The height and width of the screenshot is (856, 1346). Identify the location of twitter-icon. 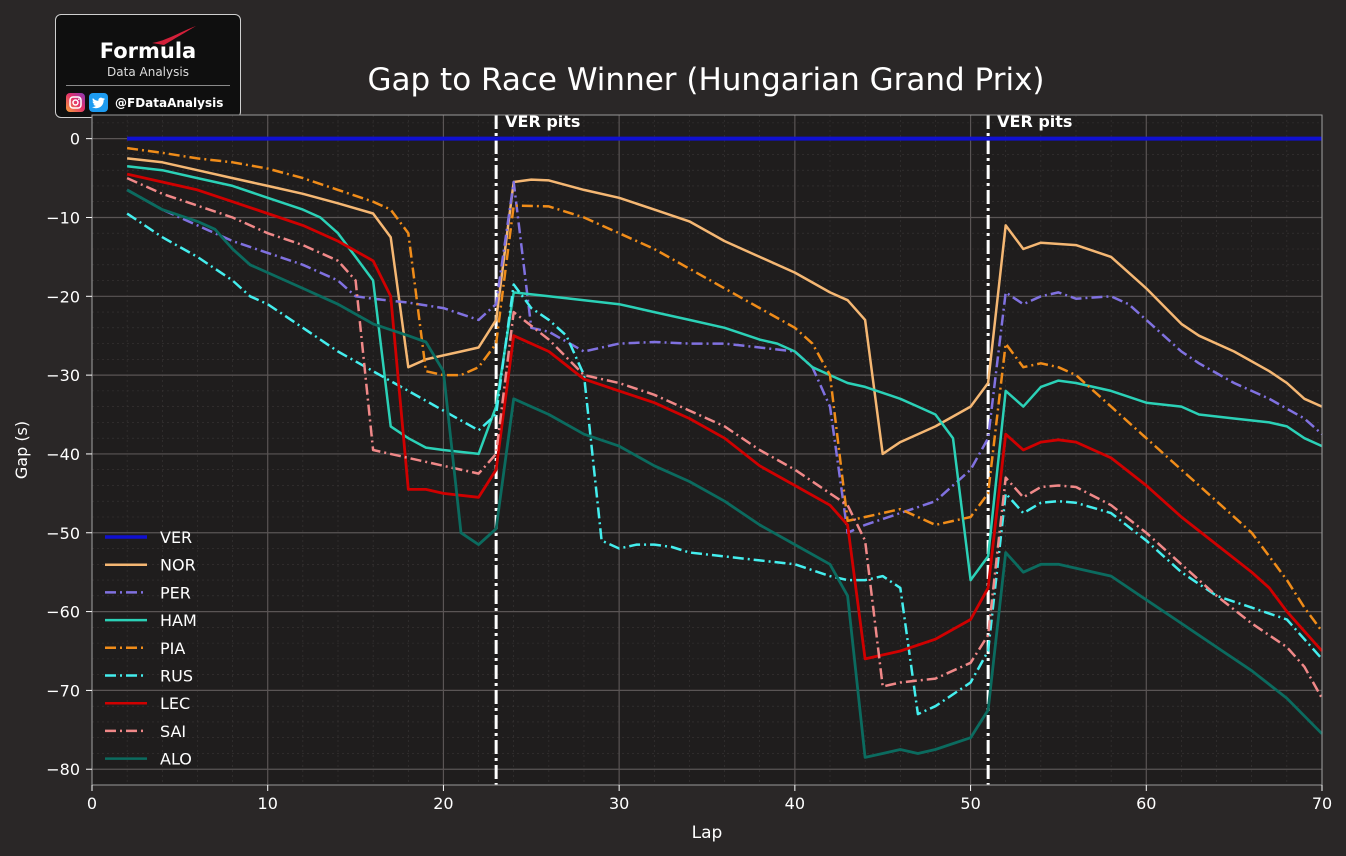
(98, 102).